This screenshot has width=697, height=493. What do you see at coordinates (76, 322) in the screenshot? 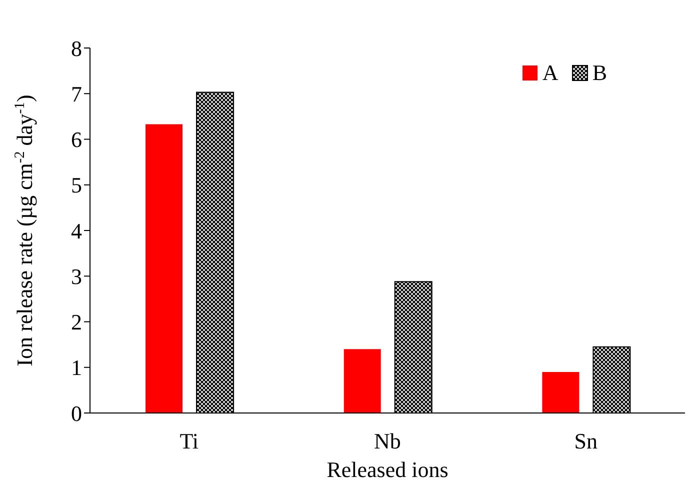
I see `y-tick-label: 2` at bounding box center [76, 322].